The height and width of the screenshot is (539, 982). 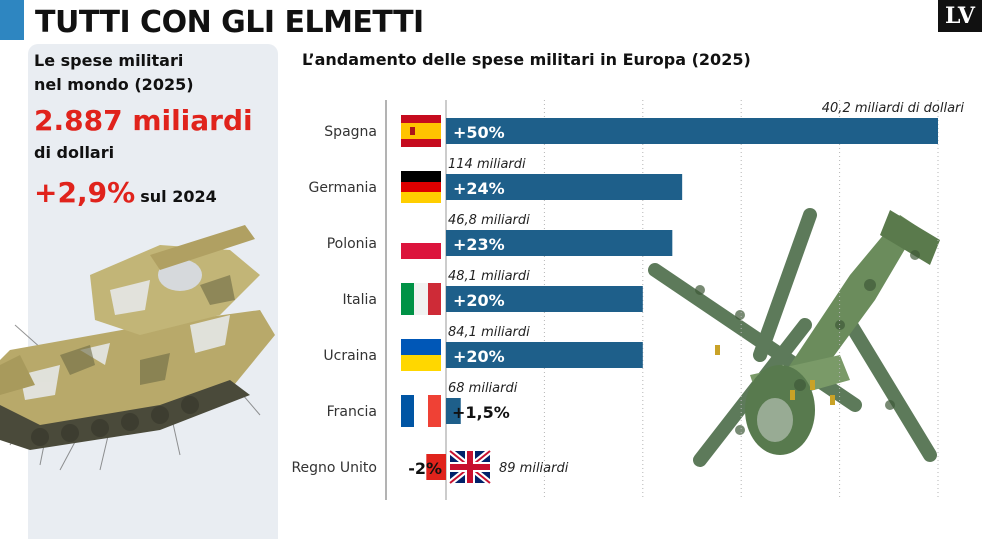 What do you see at coordinates (178, 196) in the screenshot?
I see `world-change-suffix: sul 2024` at bounding box center [178, 196].